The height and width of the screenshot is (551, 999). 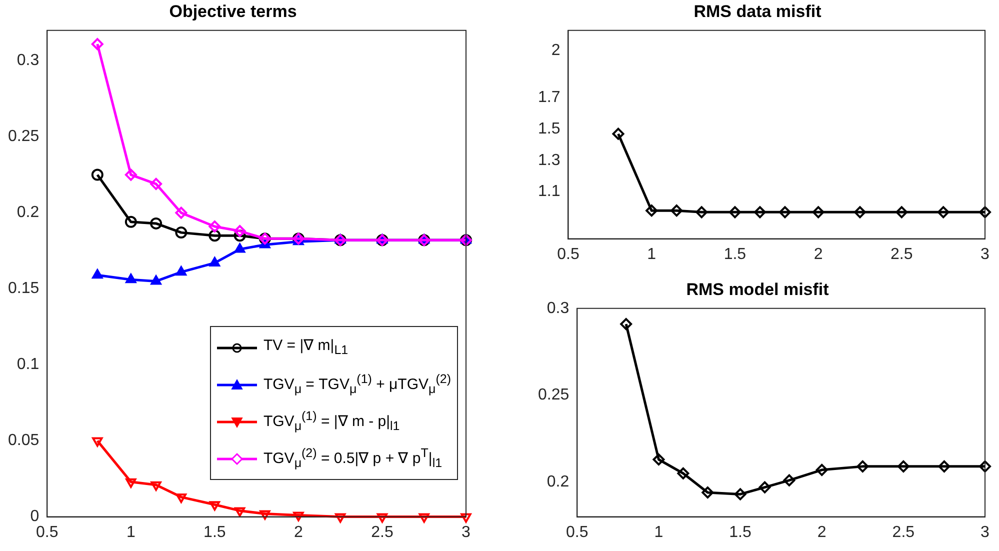 I want to click on y-tick-label: 1.7, so click(x=549, y=97).